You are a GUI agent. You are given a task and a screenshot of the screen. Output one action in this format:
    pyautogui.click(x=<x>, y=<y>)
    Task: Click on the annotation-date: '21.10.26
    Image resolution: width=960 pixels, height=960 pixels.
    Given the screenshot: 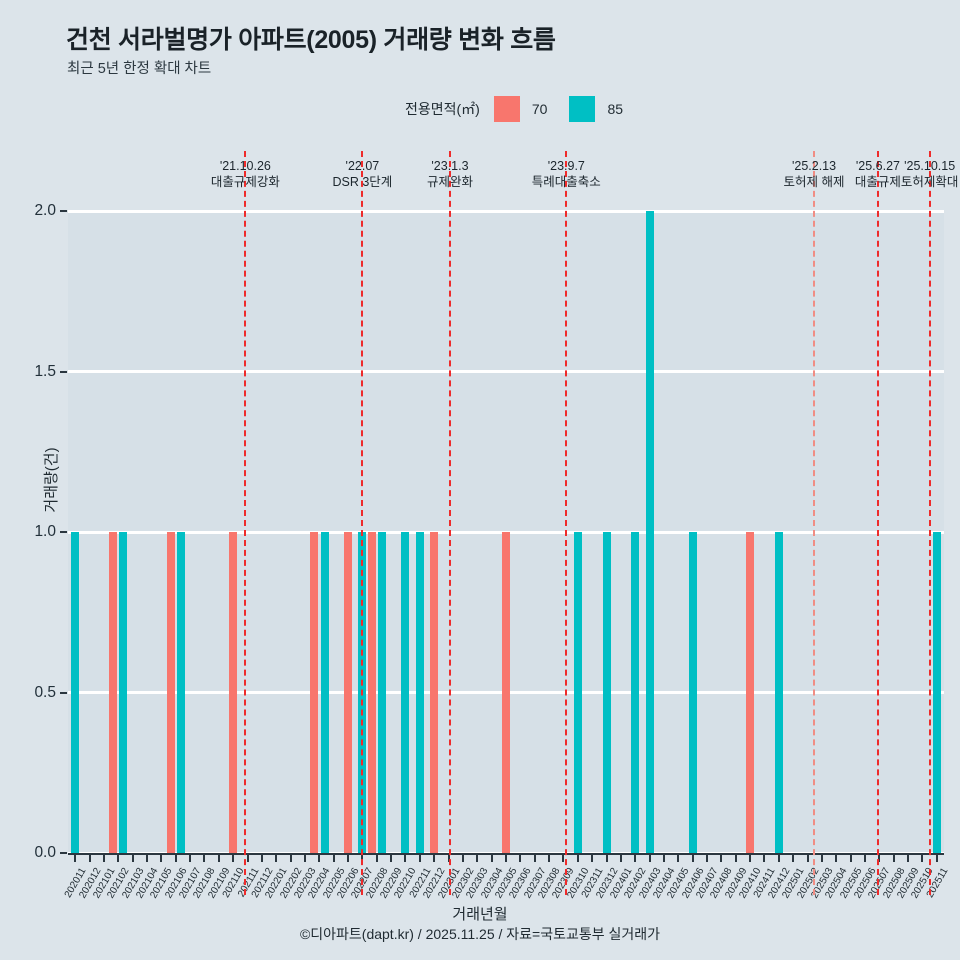 What is the action you would take?
    pyautogui.click(x=245, y=166)
    